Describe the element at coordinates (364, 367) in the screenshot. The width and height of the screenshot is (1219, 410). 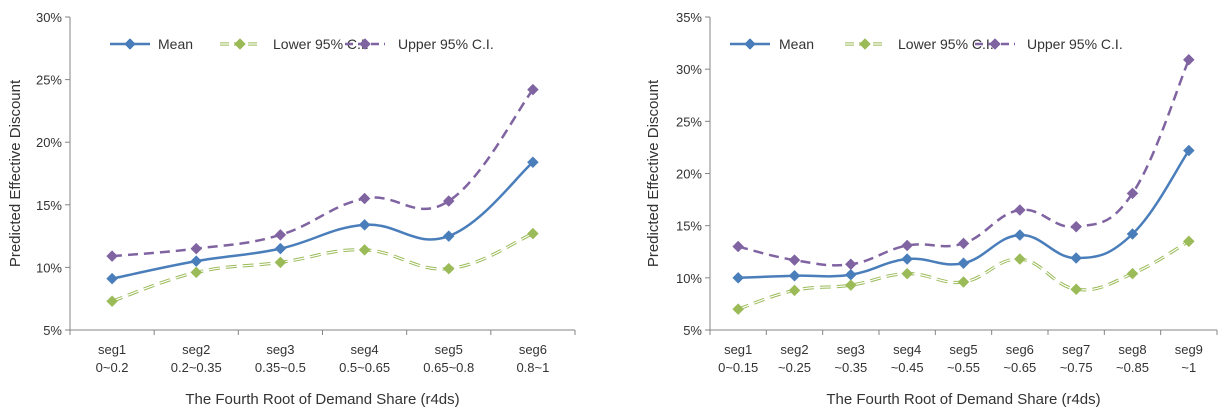
I see `x-tick-sublabel: 0.5~0.65` at that location.